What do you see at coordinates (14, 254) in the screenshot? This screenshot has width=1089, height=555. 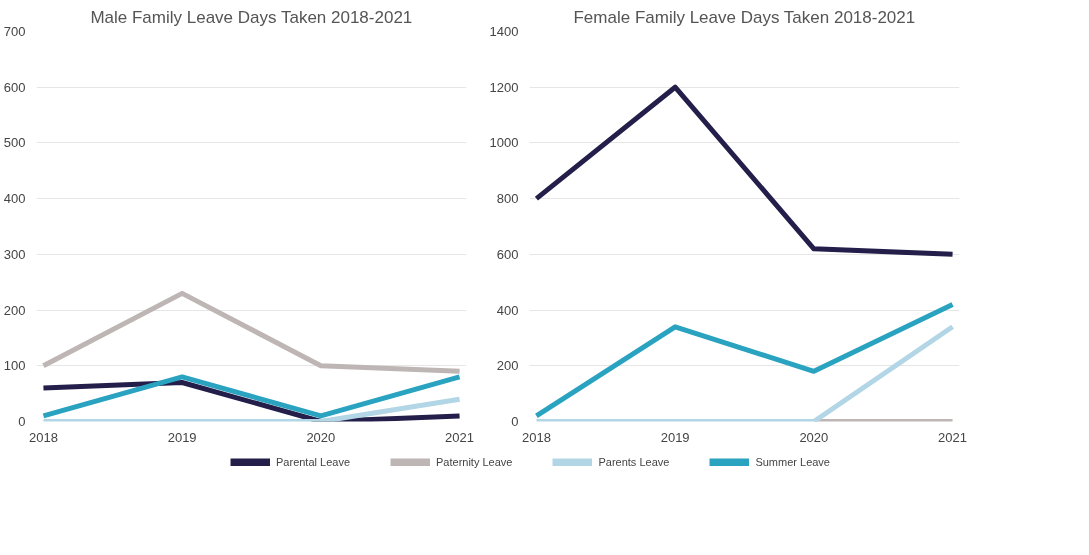 I see `y-tick-label: 300` at bounding box center [14, 254].